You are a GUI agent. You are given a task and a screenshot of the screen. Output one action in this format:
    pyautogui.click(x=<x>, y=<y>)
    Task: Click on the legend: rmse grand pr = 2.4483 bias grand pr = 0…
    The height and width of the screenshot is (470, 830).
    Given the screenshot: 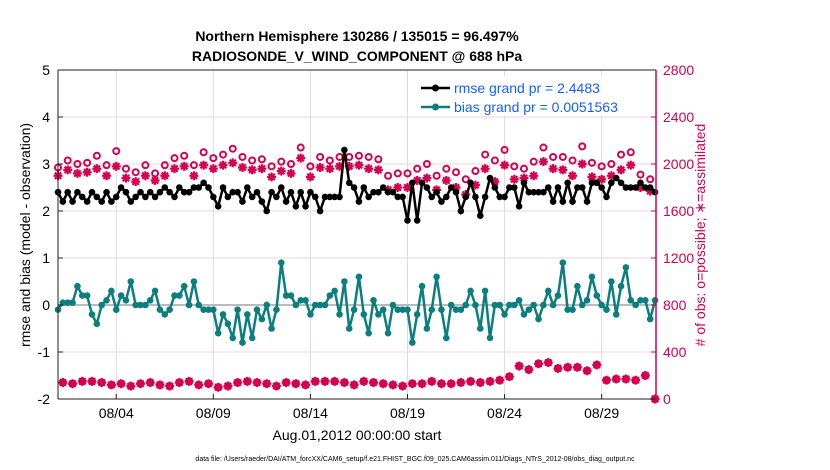 What is the action you would take?
    pyautogui.click(x=534, y=96)
    